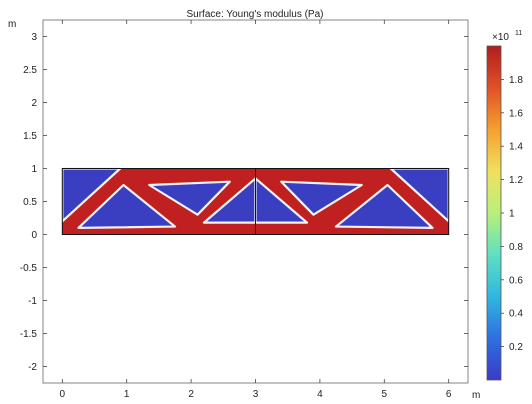 Image resolution: width=532 pixels, height=404 pixels. What do you see at coordinates (518, 33) in the screenshot?
I see `colorbar-exponent: 11` at bounding box center [518, 33].